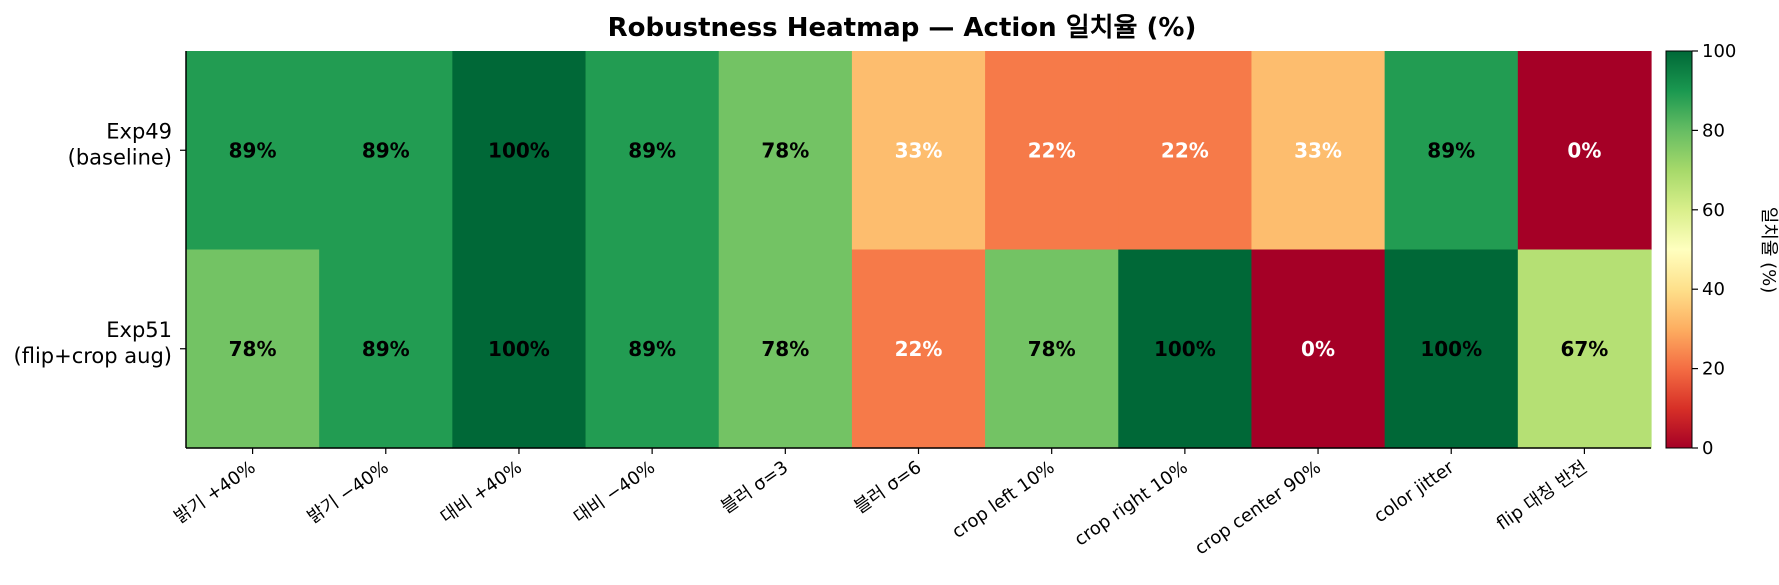 This screenshot has width=1779, height=585. I want to click on column-label: 블러 σ=6, so click(887, 487).